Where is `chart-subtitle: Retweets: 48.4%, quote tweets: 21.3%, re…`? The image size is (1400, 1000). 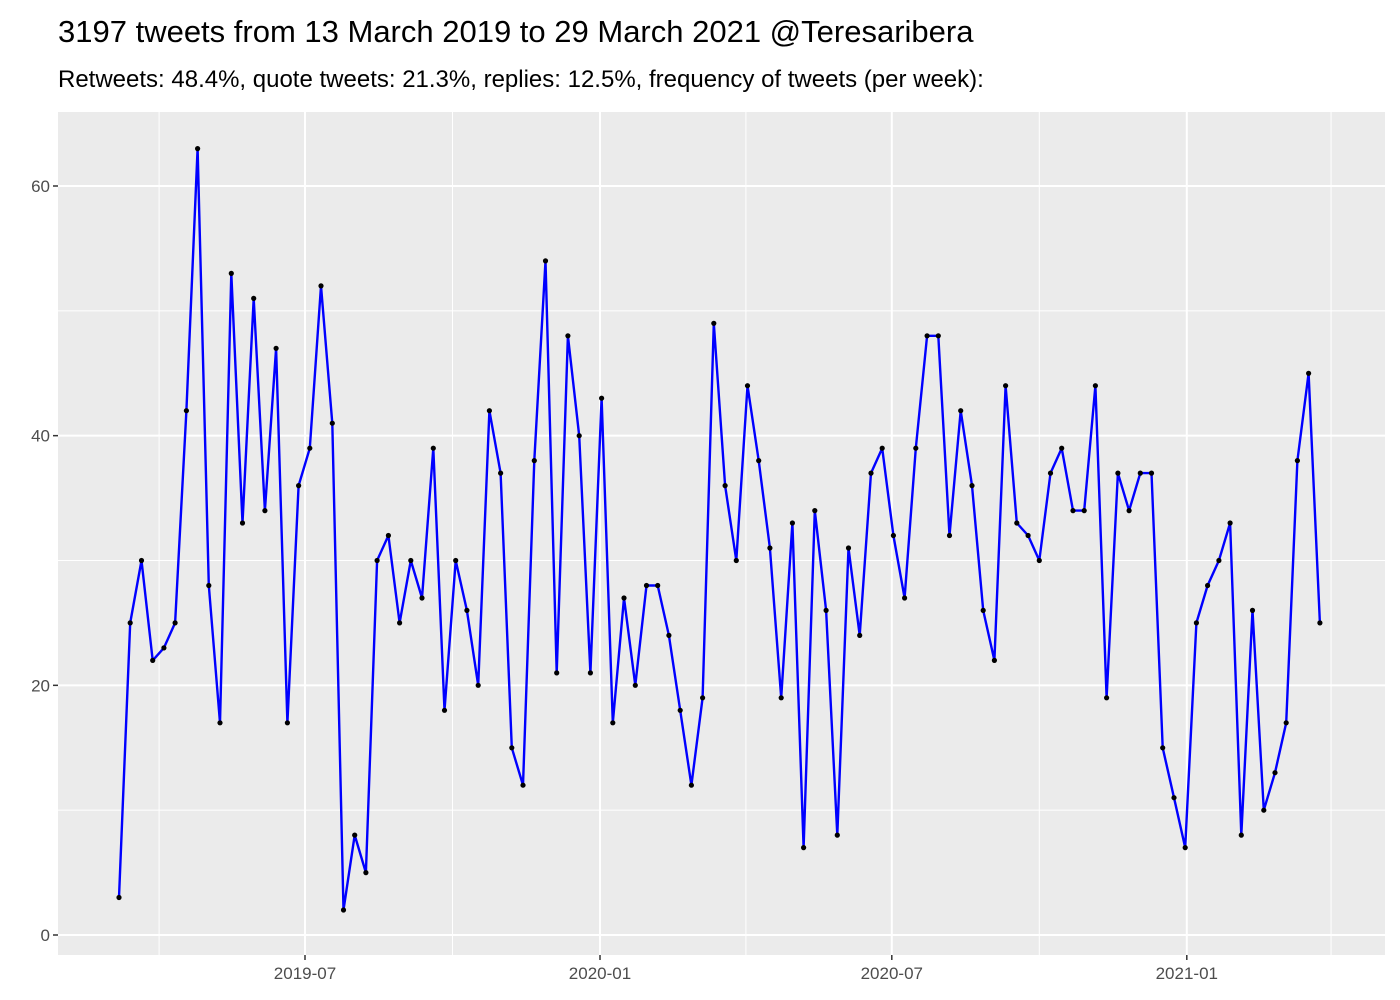 chart-subtitle: Retweets: 48.4%, quote tweets: 21.3%, re… is located at coordinates (521, 79).